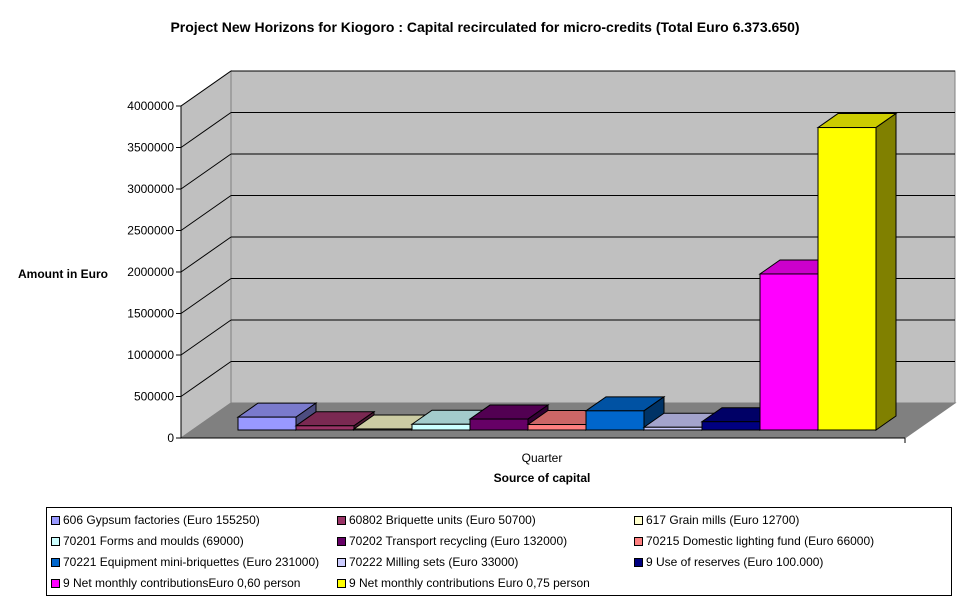 The width and height of the screenshot is (970, 604). I want to click on legend-label: 70202 Transport recycling (Euro 132000), so click(458, 541).